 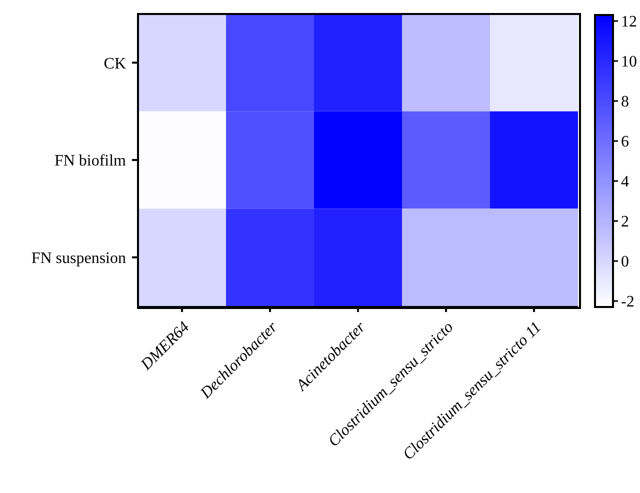 What do you see at coordinates (625, 102) in the screenshot?
I see `color-bar-label: 8` at bounding box center [625, 102].